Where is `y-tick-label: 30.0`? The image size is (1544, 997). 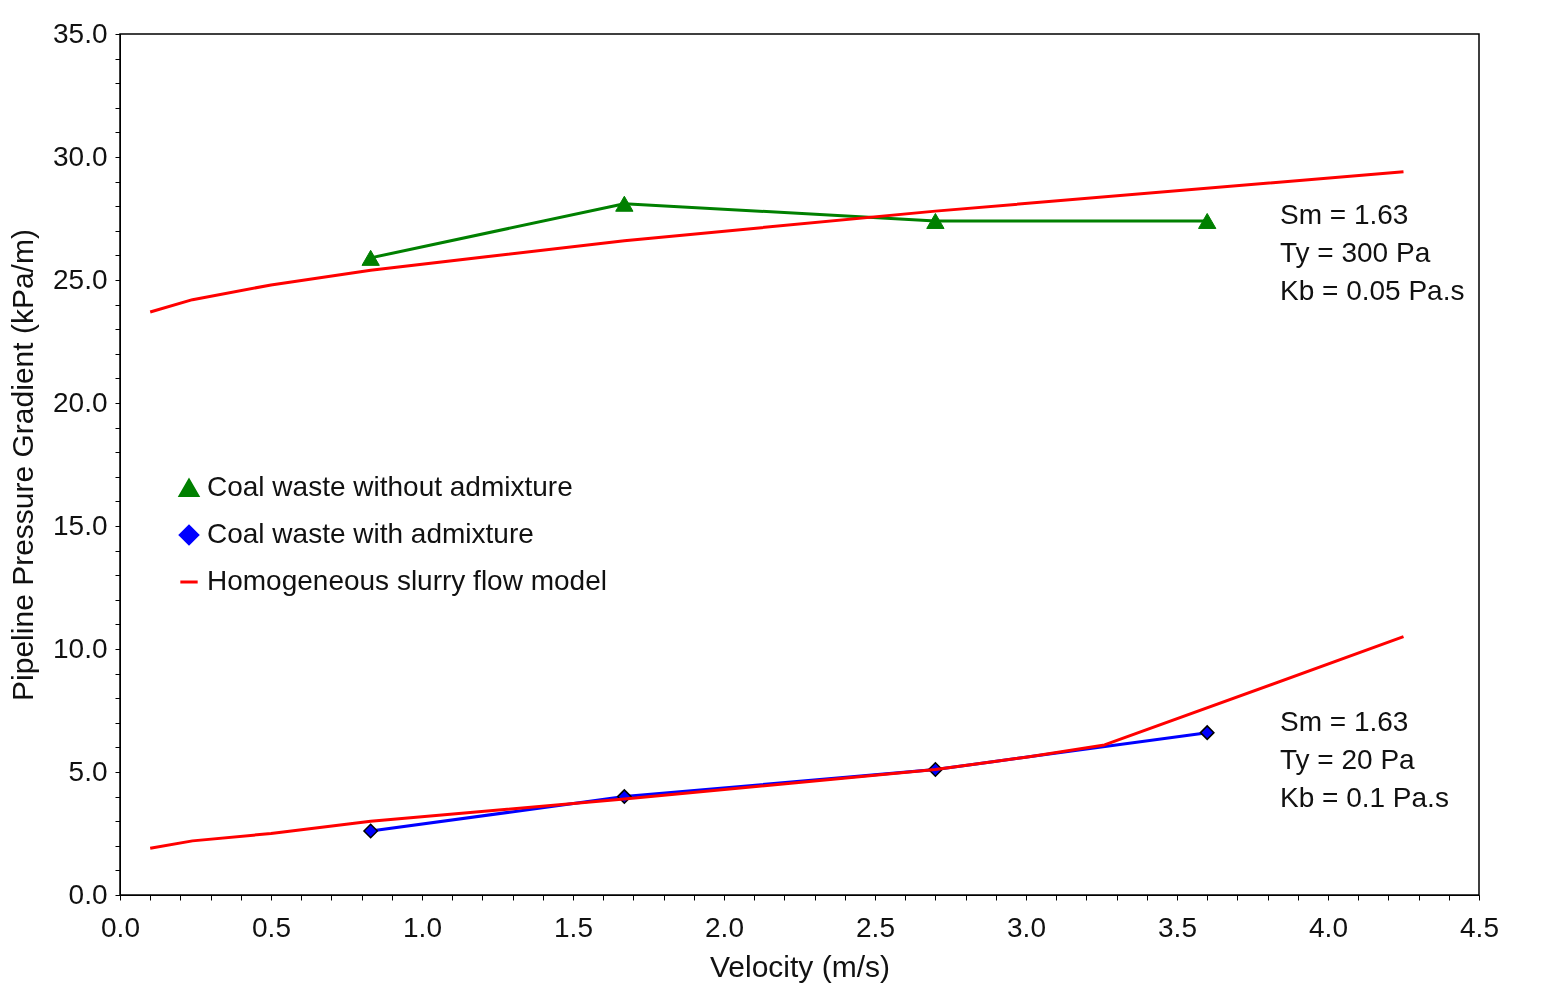
y-tick-label: 30.0 is located at coordinates (80, 156).